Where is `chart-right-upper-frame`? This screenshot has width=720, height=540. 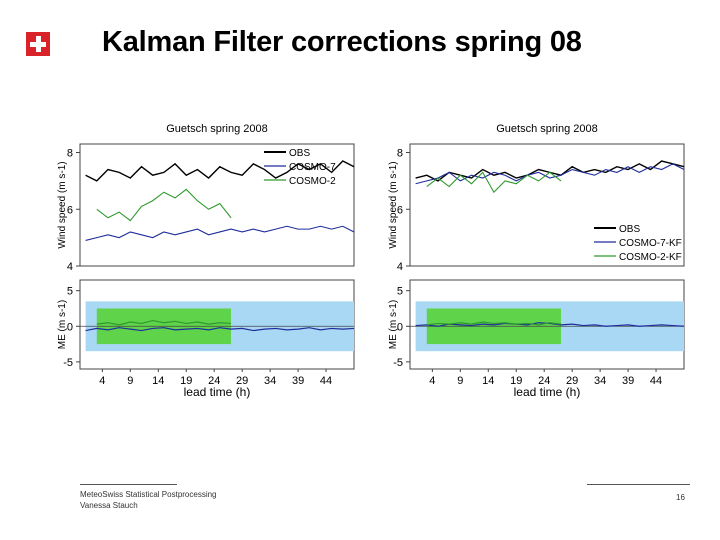 chart-right-upper-frame is located at coordinates (547, 205).